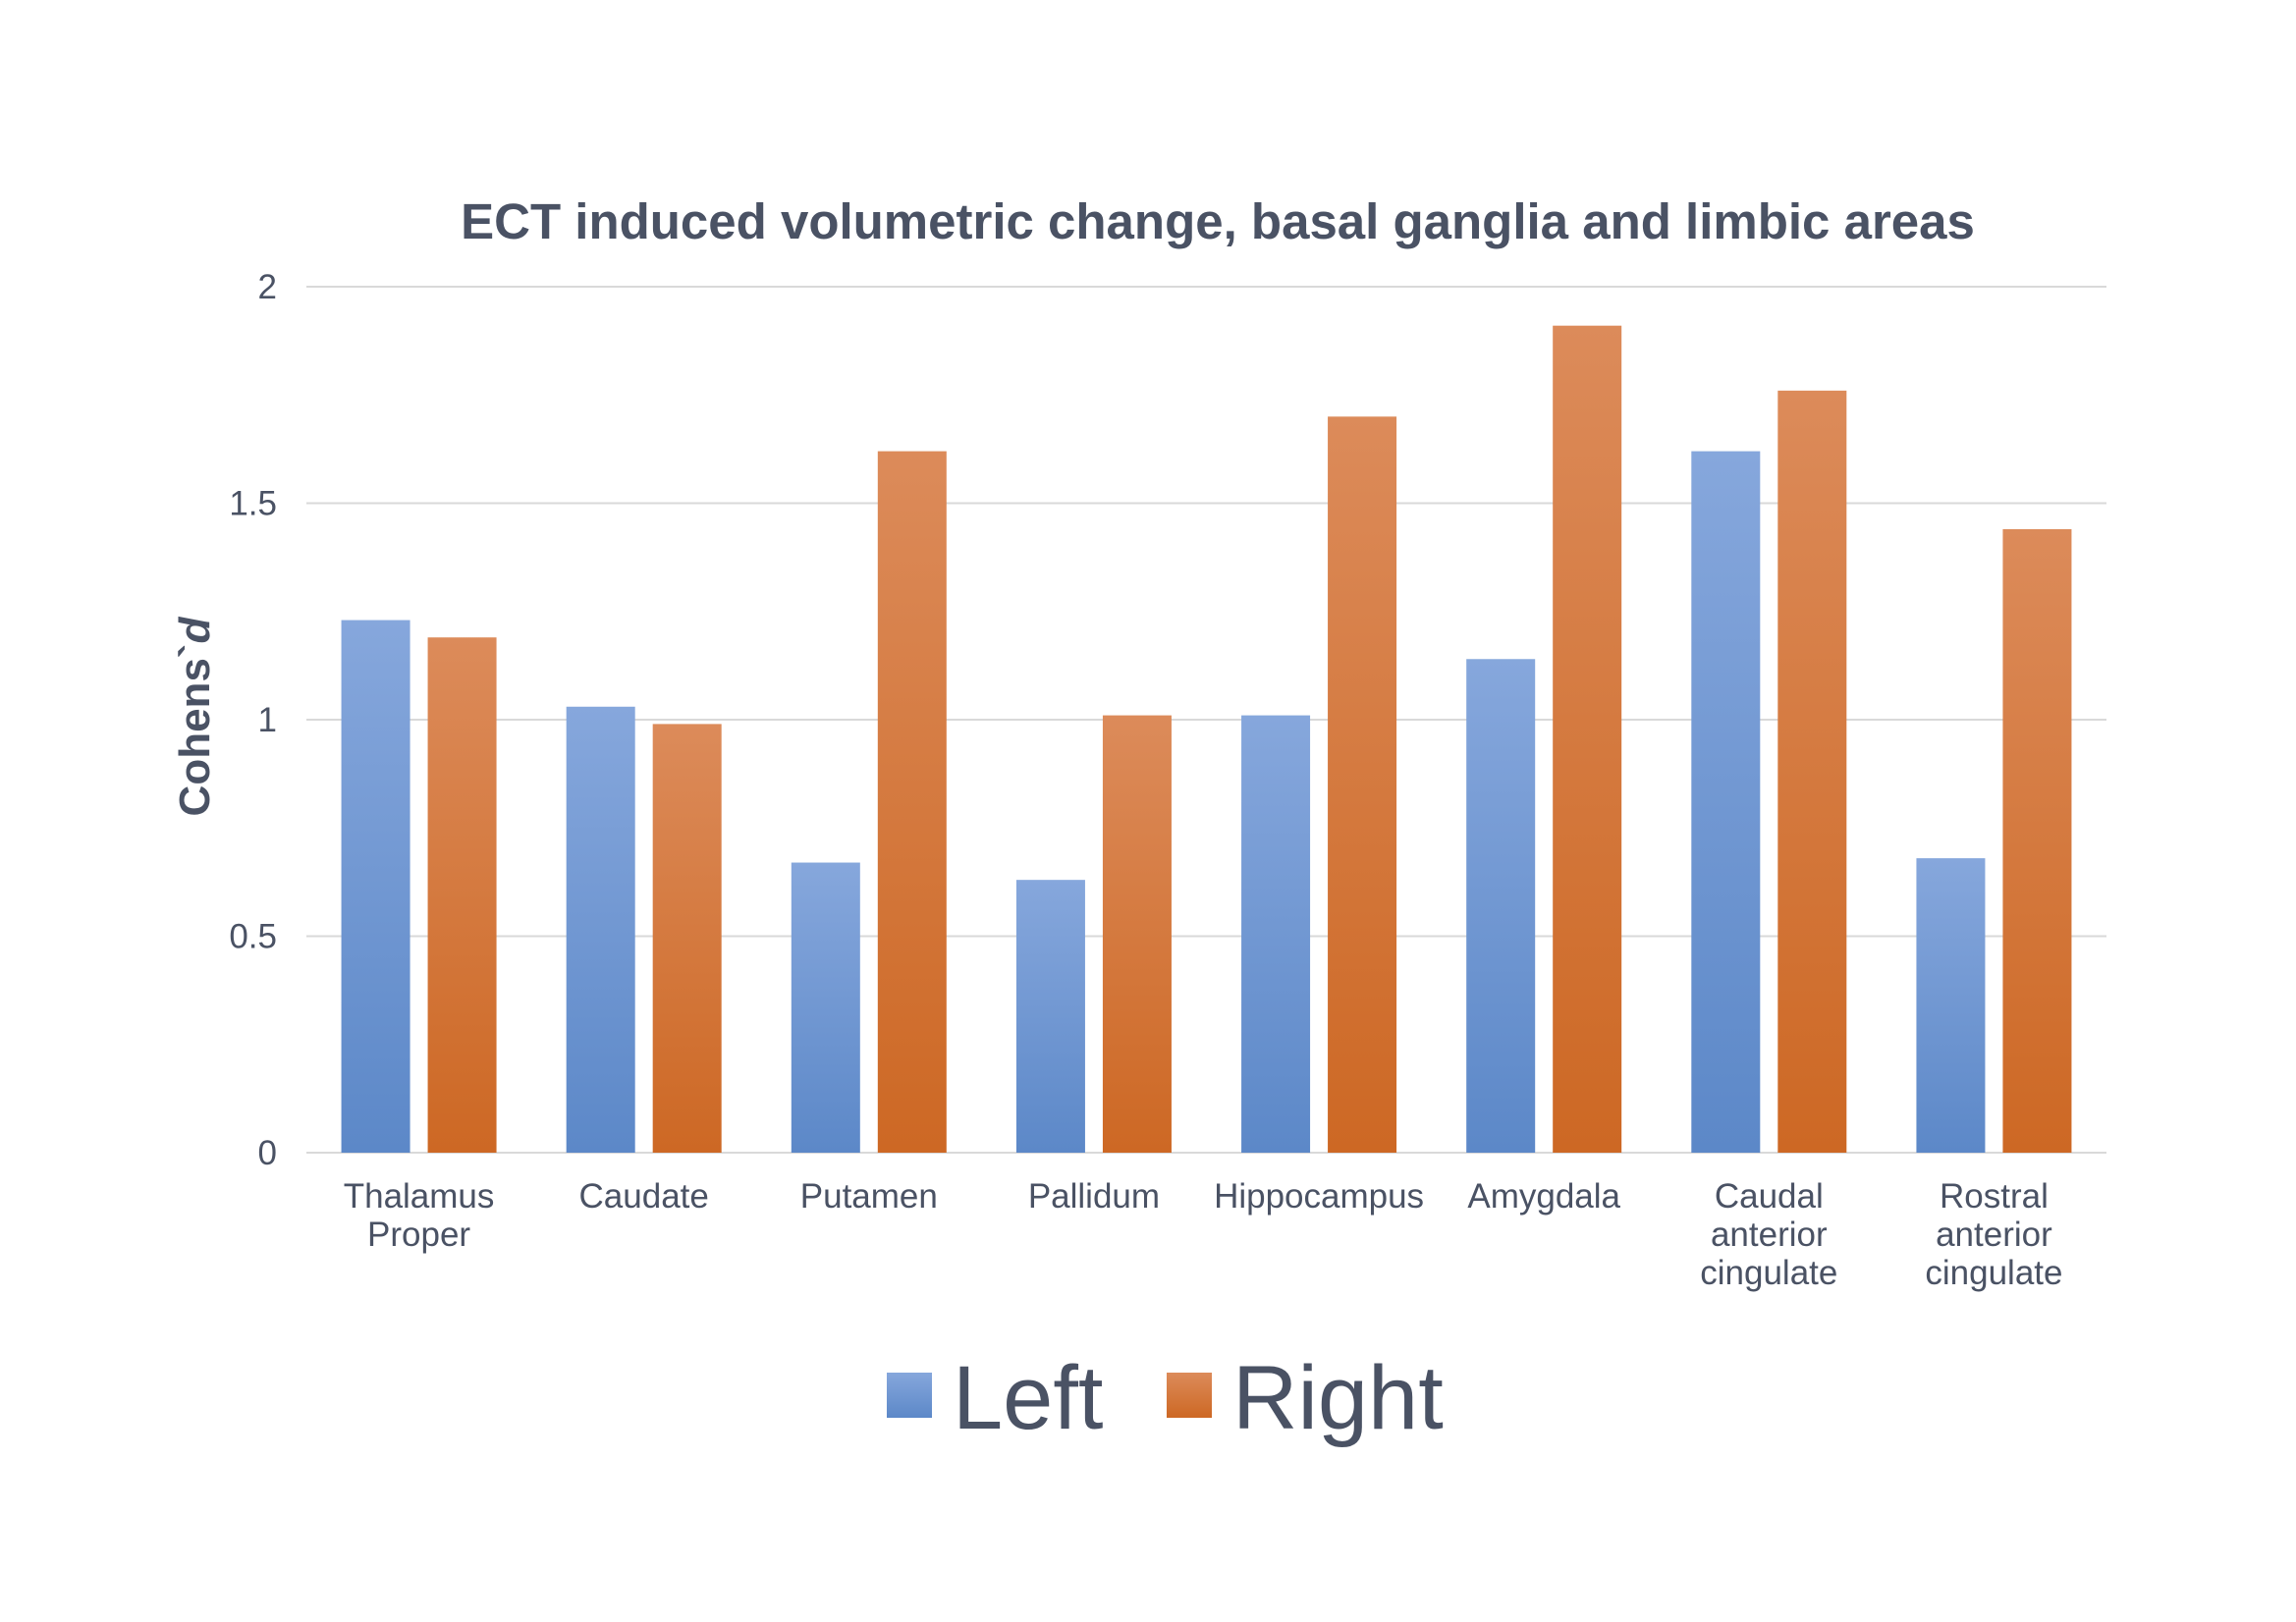 The width and height of the screenshot is (2296, 1622). Describe the element at coordinates (1543, 1196) in the screenshot. I see `x-category-label: Amygdala` at that location.